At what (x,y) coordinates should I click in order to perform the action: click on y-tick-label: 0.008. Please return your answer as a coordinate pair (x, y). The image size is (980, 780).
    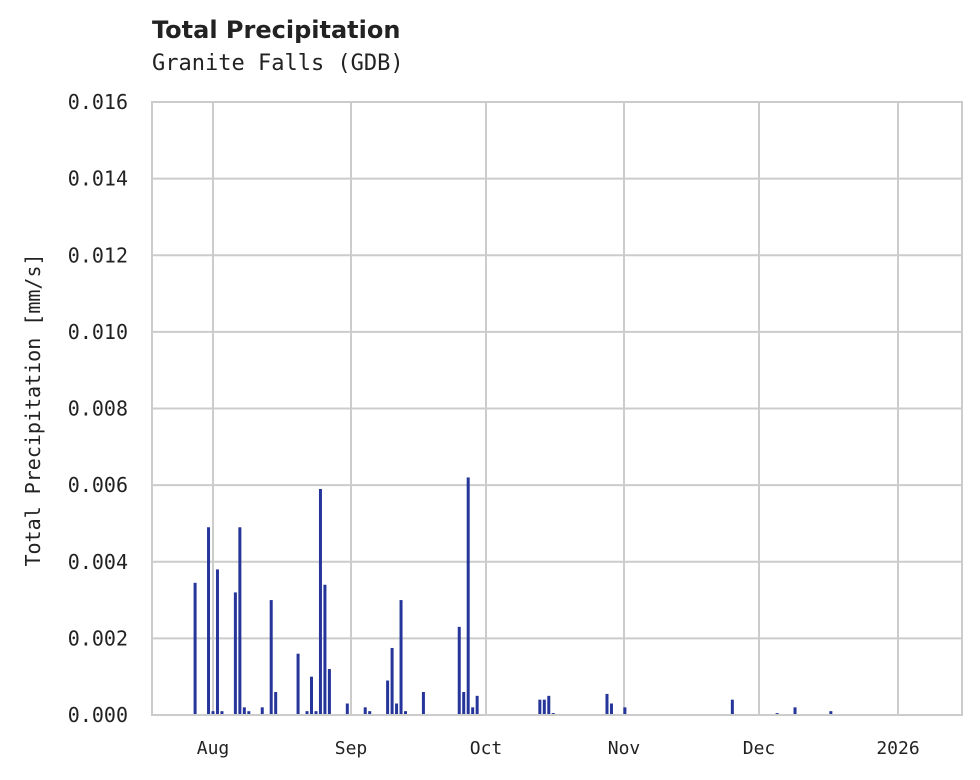
    Looking at the image, I should click on (98, 409).